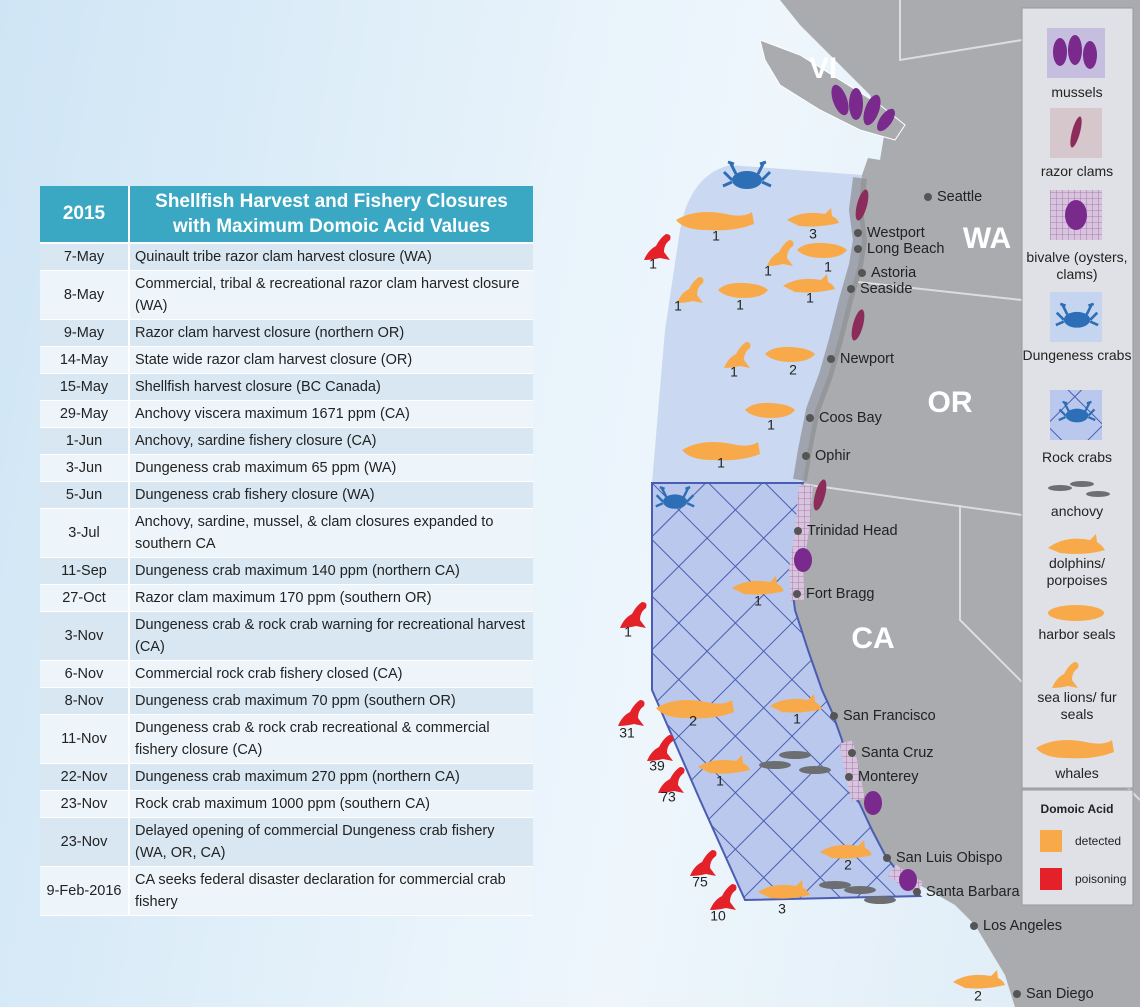 This screenshot has width=1140, height=1007. I want to click on legend-icons, so click(1075, 393).